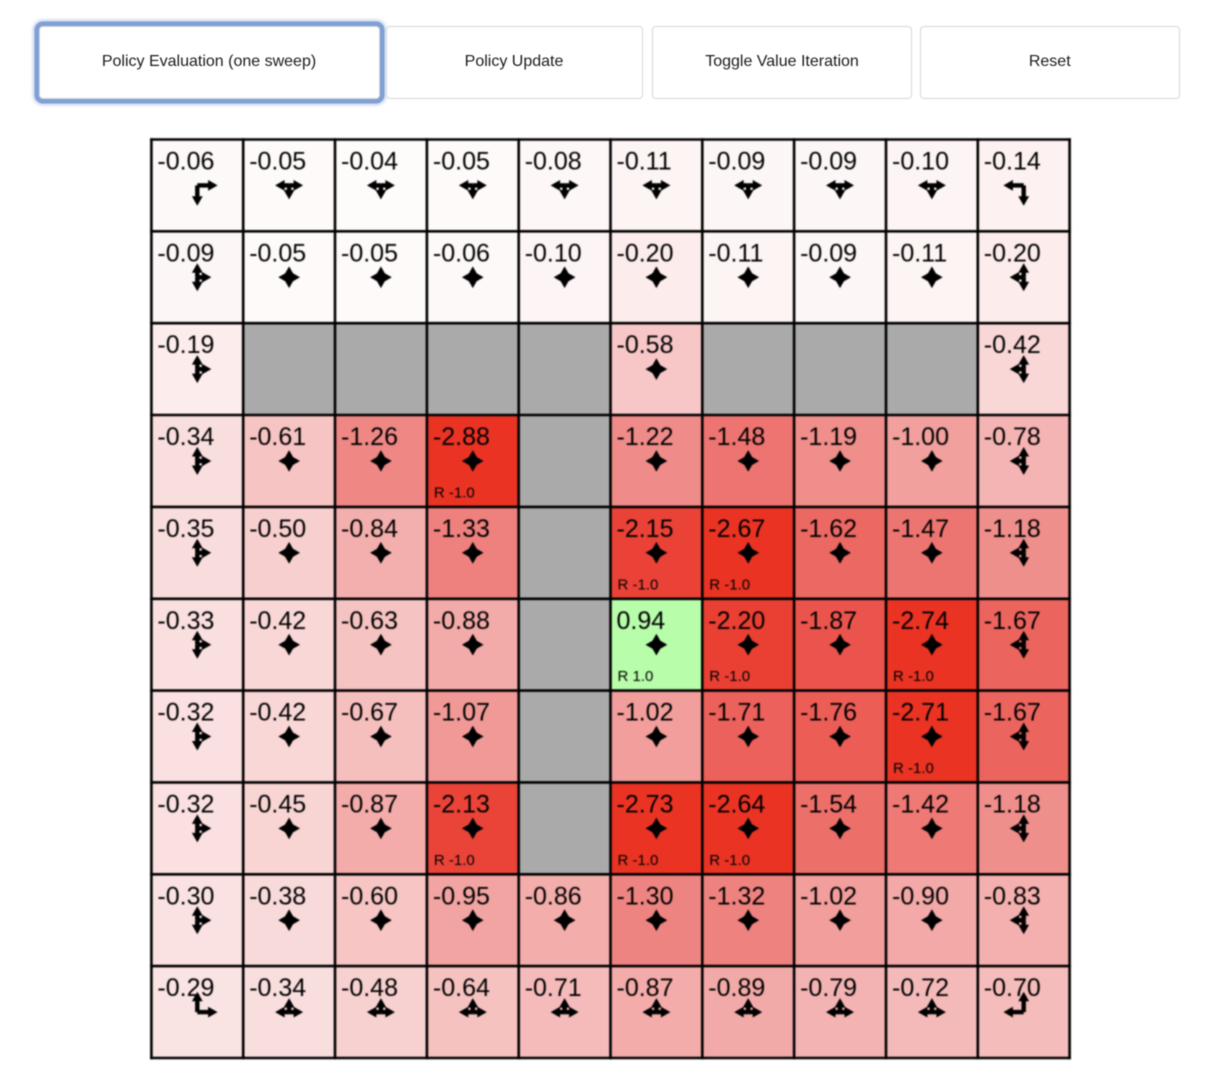 This screenshot has height=1080, width=1216. What do you see at coordinates (552, 161) in the screenshot?
I see `svg-text: -0.08` at bounding box center [552, 161].